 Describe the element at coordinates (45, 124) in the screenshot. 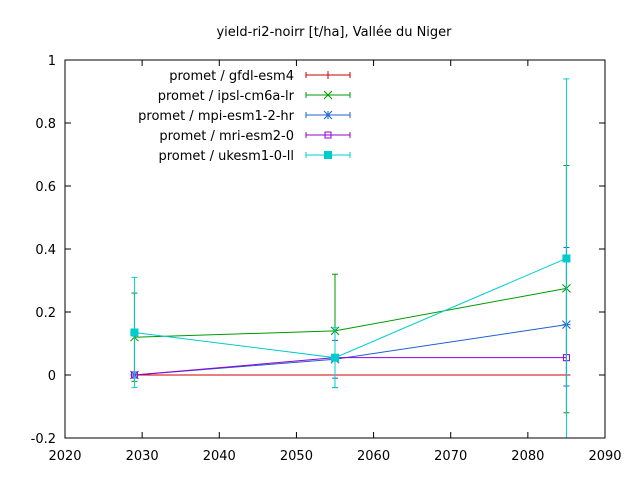

I see `y-tick-label: 0.8` at that location.